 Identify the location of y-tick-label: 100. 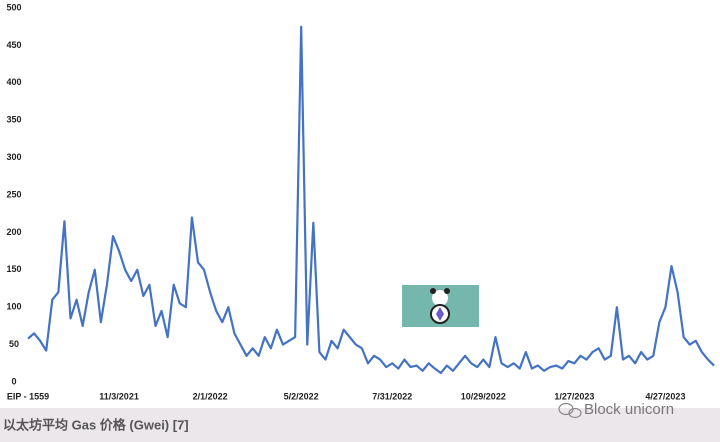
(13, 307).